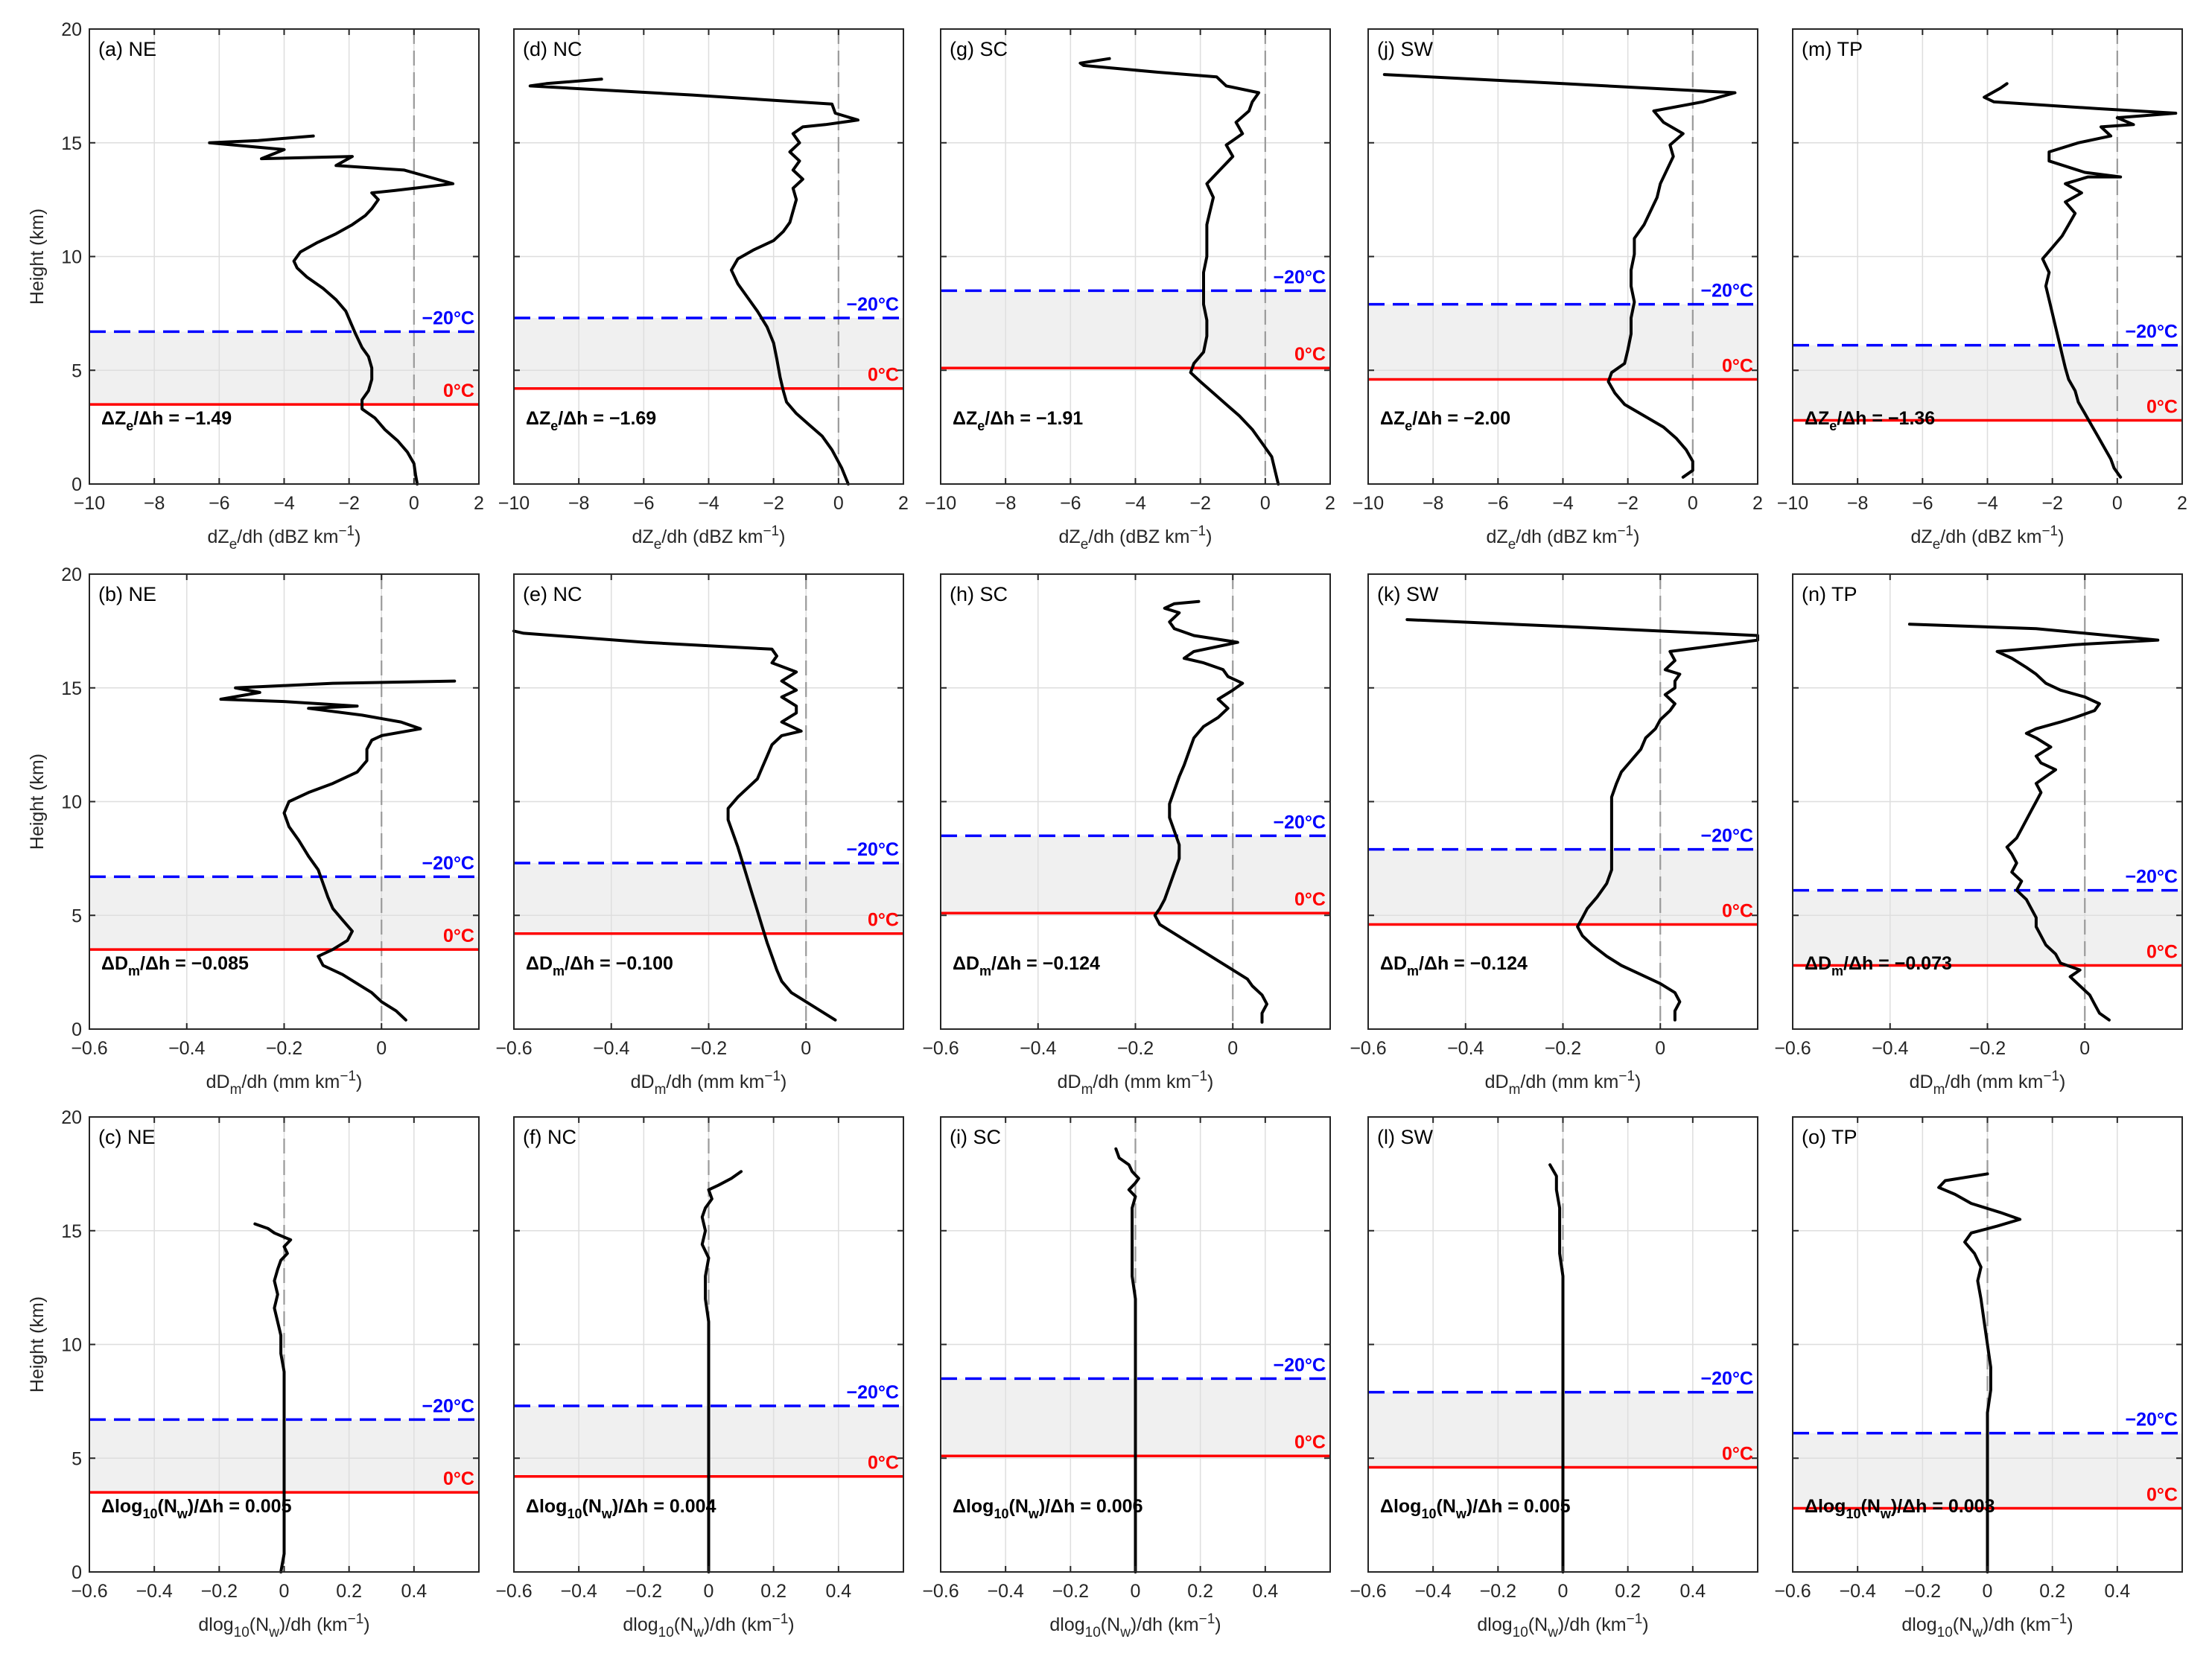 This screenshot has height=1668, width=2212. I want to click on panel-title: (b) NE, so click(127, 594).